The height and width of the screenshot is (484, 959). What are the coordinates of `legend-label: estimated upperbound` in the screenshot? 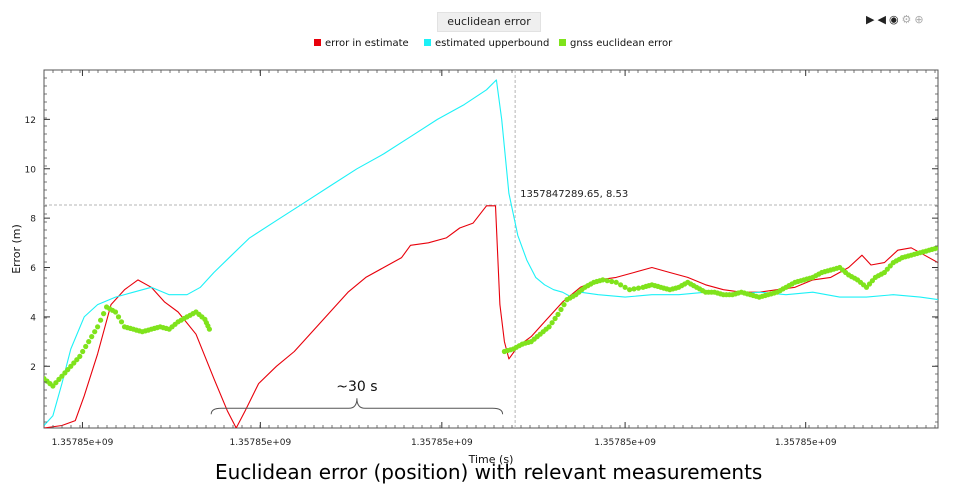 It's located at (492, 43).